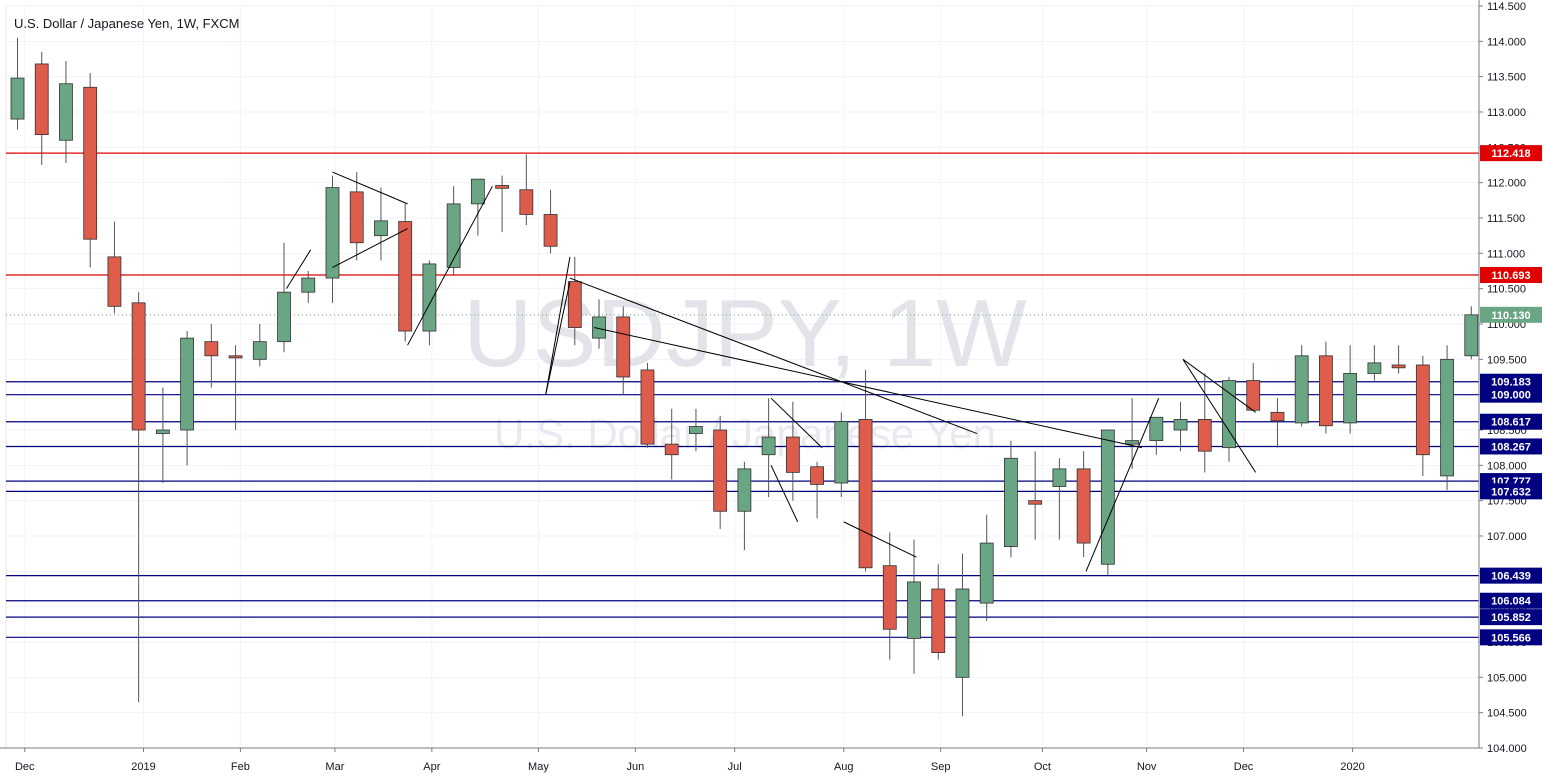 The width and height of the screenshot is (1544, 783). I want to click on resistance-price-tag-text: 112.418, so click(1510, 154).